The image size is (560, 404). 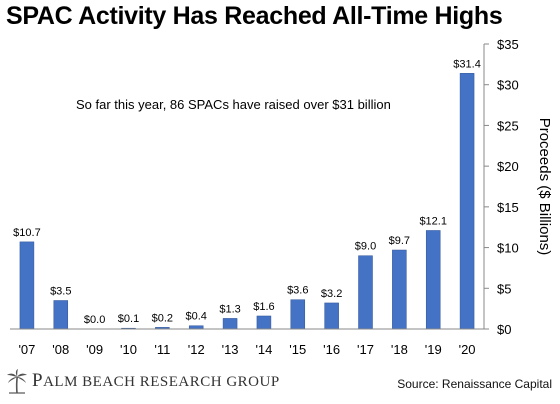 I want to click on data-label-11: $9.7, so click(x=399, y=241).